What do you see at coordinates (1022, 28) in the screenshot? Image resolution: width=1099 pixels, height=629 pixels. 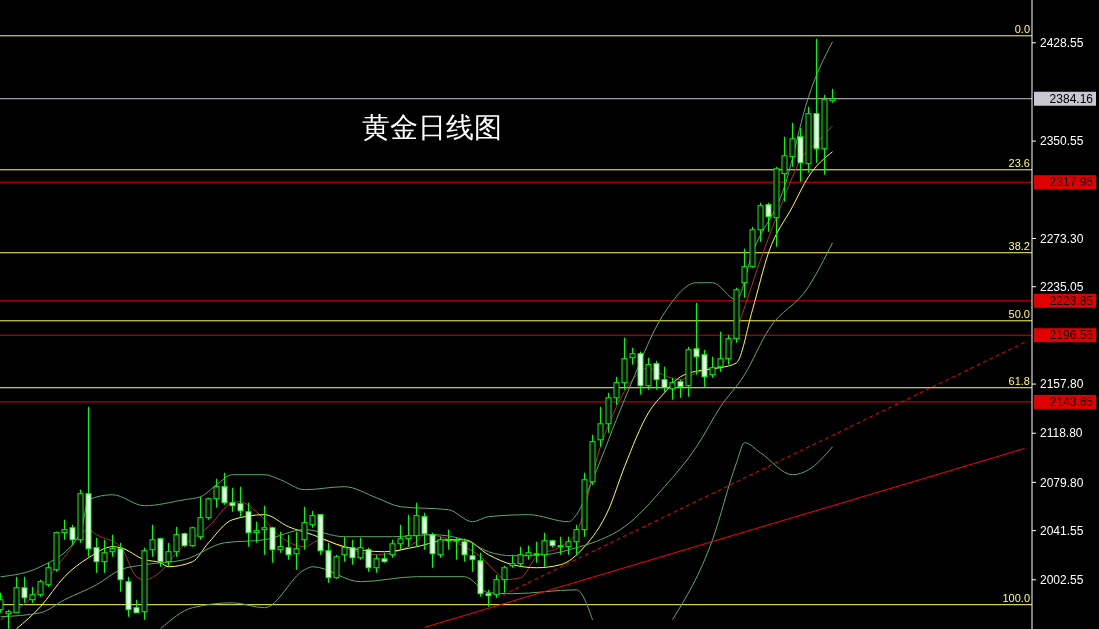 I see `annotation: 0.0` at bounding box center [1022, 28].